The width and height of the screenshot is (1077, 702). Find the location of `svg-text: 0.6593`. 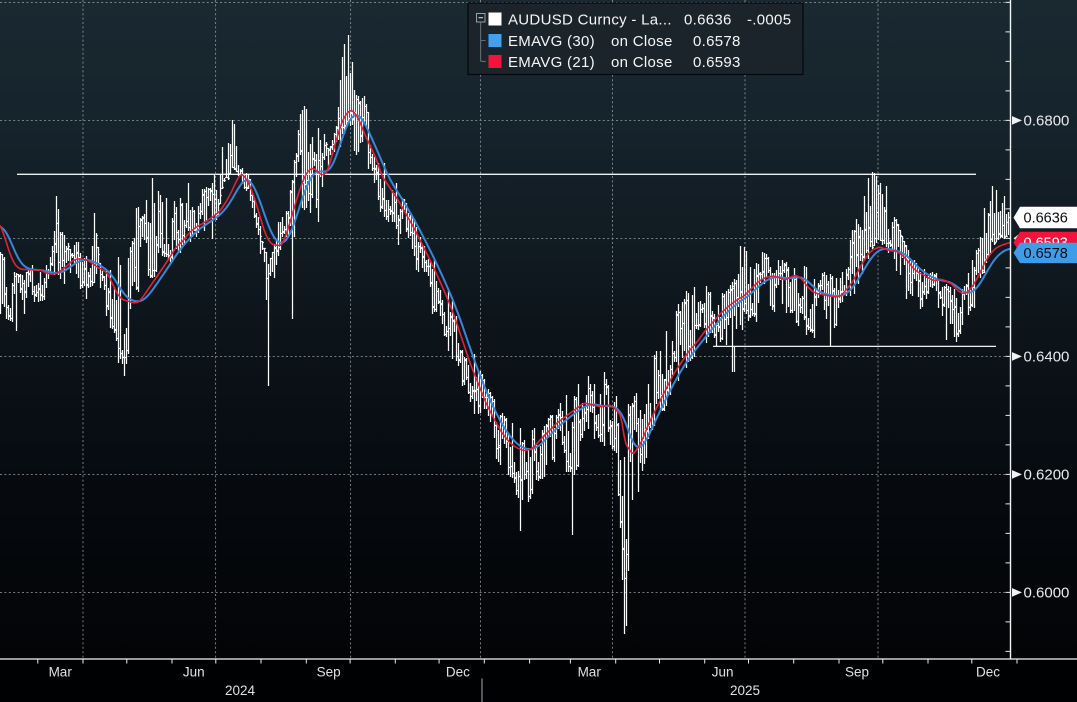

svg-text: 0.6593 is located at coordinates (717, 62).